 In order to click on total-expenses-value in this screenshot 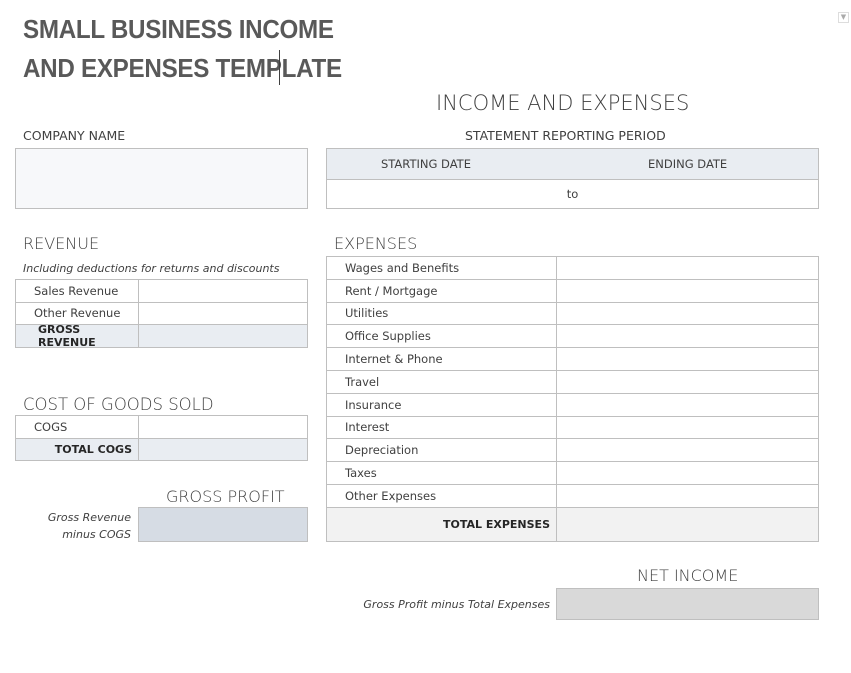, I will do `click(687, 524)`.